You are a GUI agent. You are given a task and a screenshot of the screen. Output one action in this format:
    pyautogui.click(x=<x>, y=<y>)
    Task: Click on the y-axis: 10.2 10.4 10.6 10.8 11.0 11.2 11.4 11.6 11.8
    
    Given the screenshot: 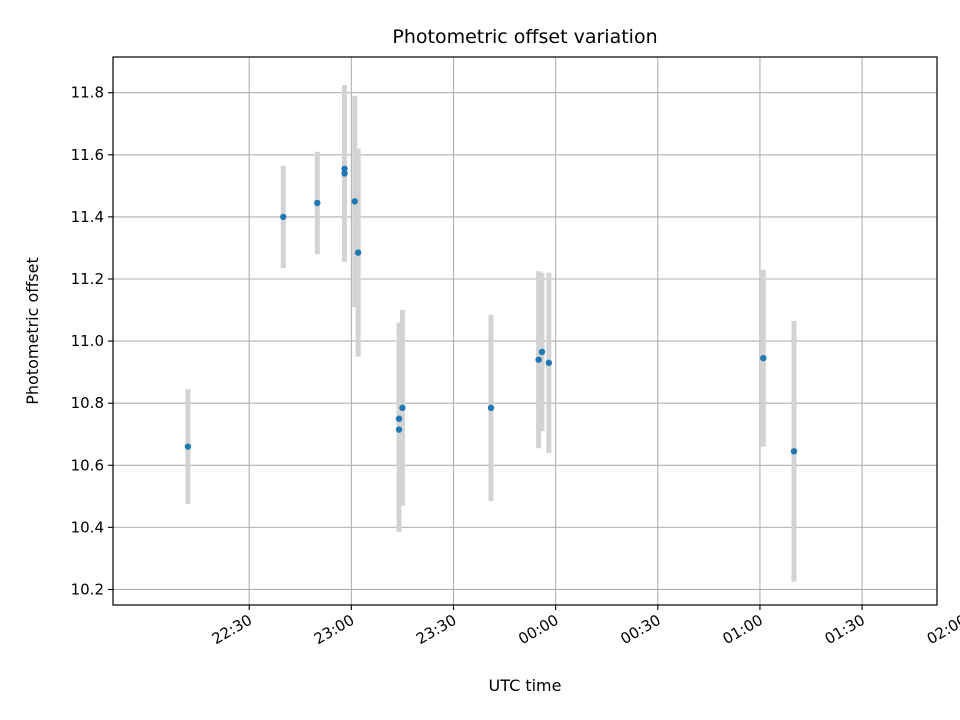 What is the action you would take?
    pyautogui.click(x=92, y=341)
    